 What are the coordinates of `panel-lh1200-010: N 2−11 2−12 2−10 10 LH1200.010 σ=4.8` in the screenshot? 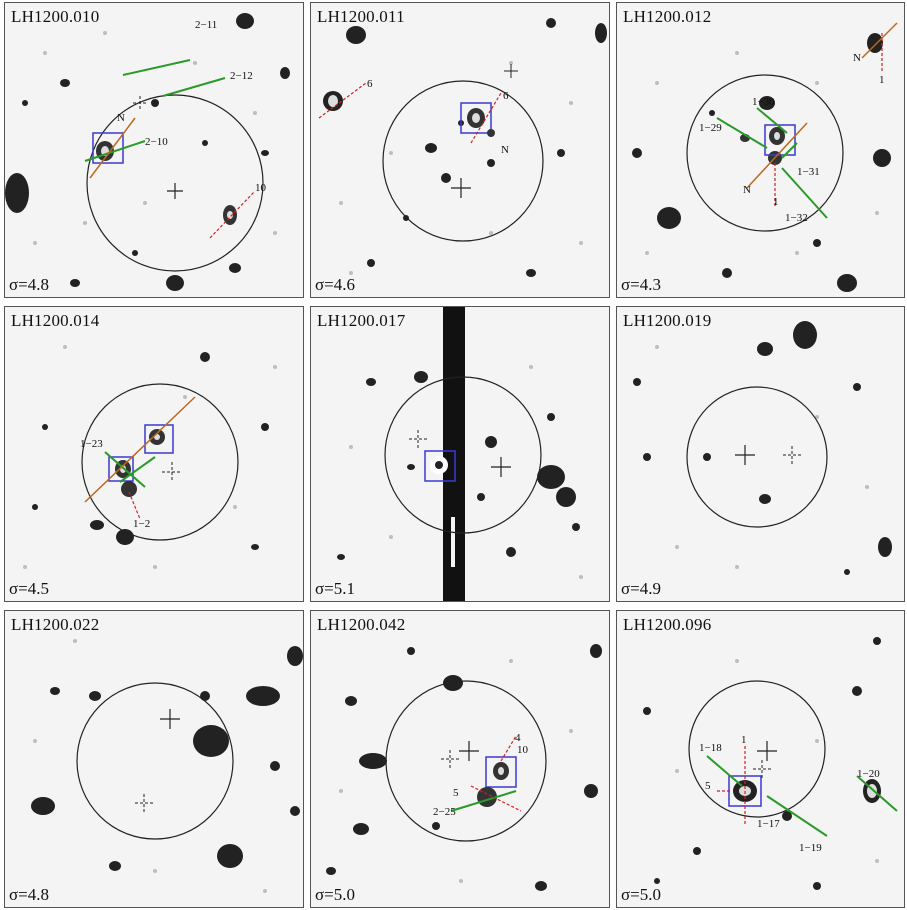 It's located at (154, 150).